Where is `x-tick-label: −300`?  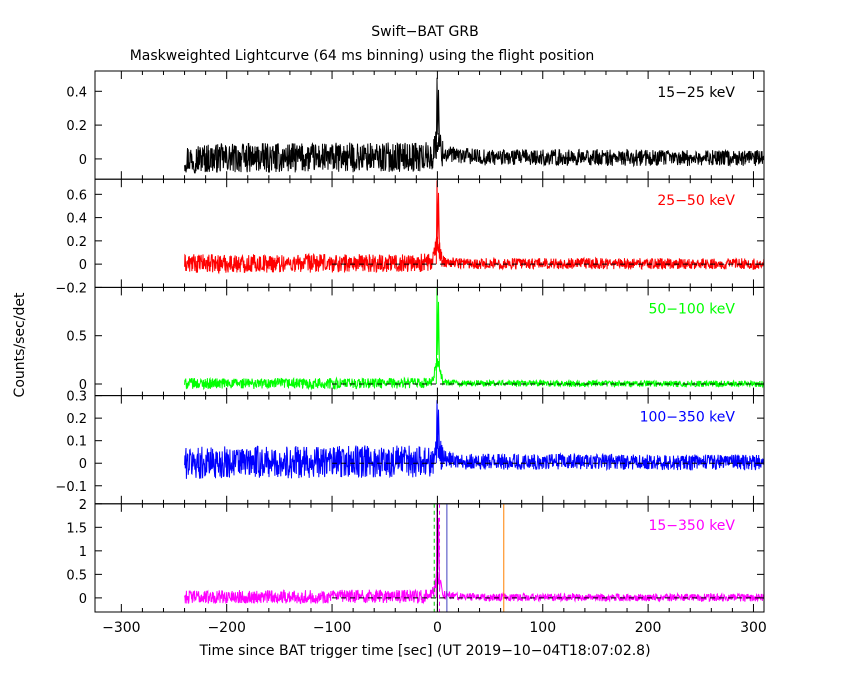
x-tick-label: −300 is located at coordinates (121, 628).